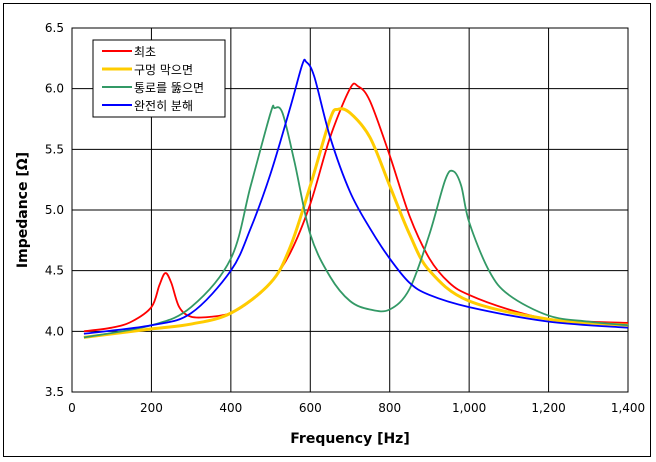 The width and height of the screenshot is (656, 462). Describe the element at coordinates (389, 408) in the screenshot. I see `x-tick-label: 800` at that location.